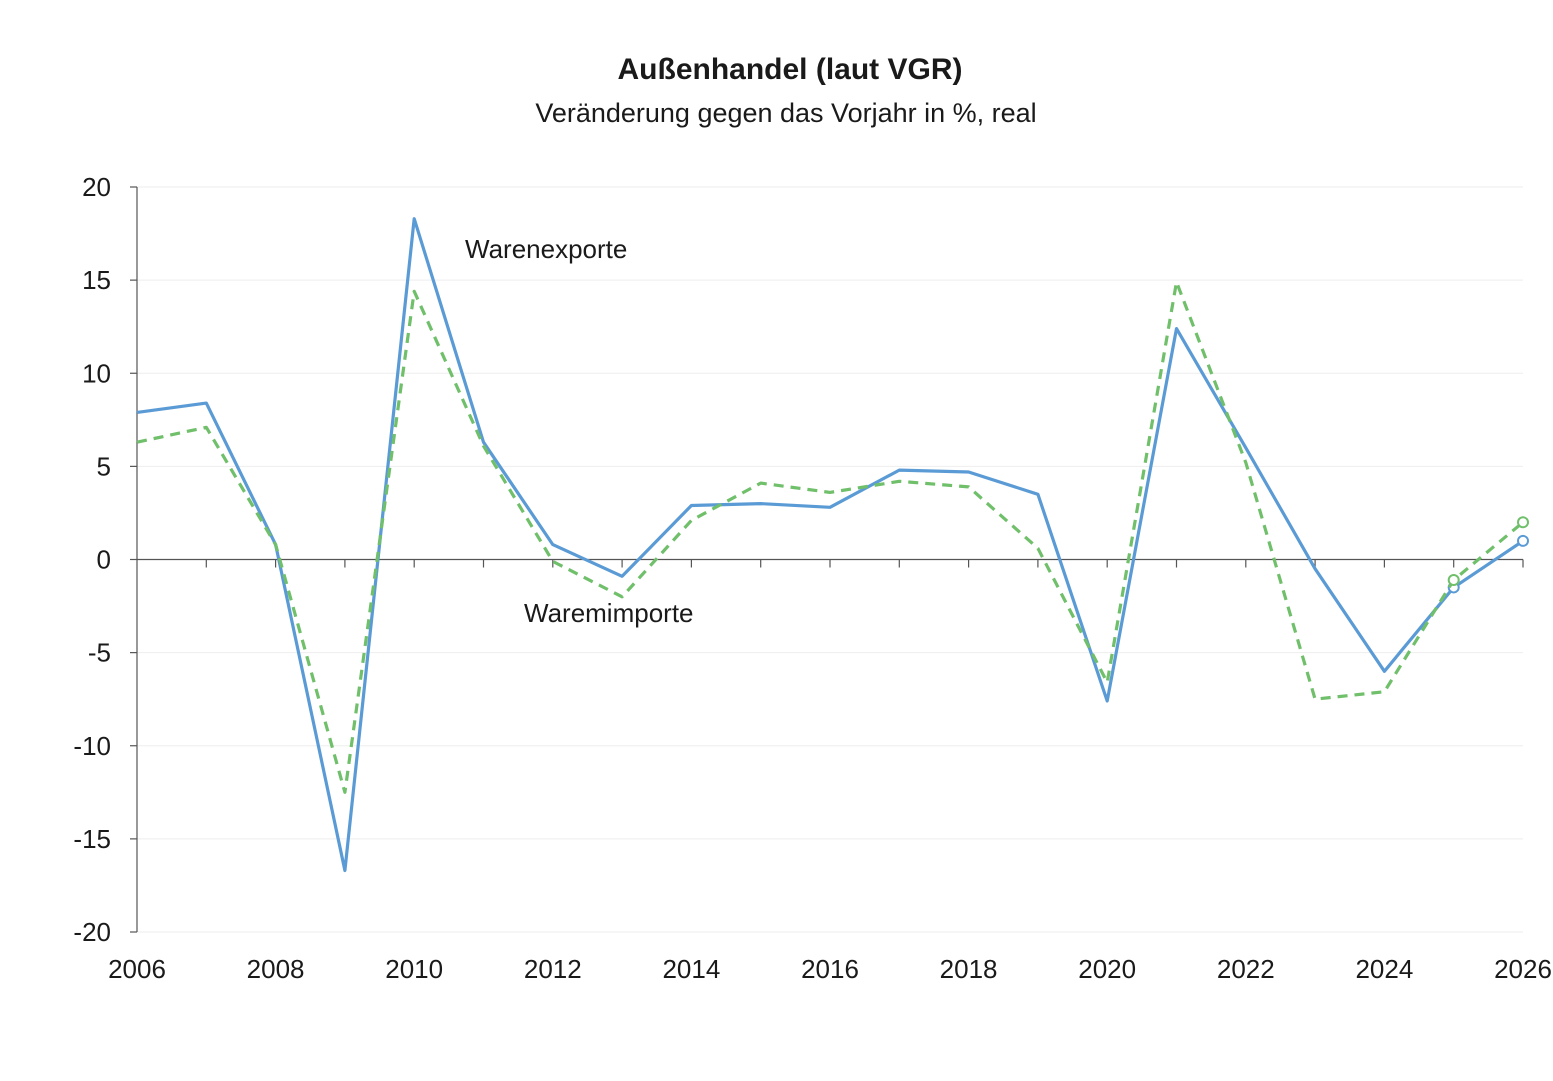  What do you see at coordinates (96, 373) in the screenshot?
I see `y-tick-label: 10` at bounding box center [96, 373].